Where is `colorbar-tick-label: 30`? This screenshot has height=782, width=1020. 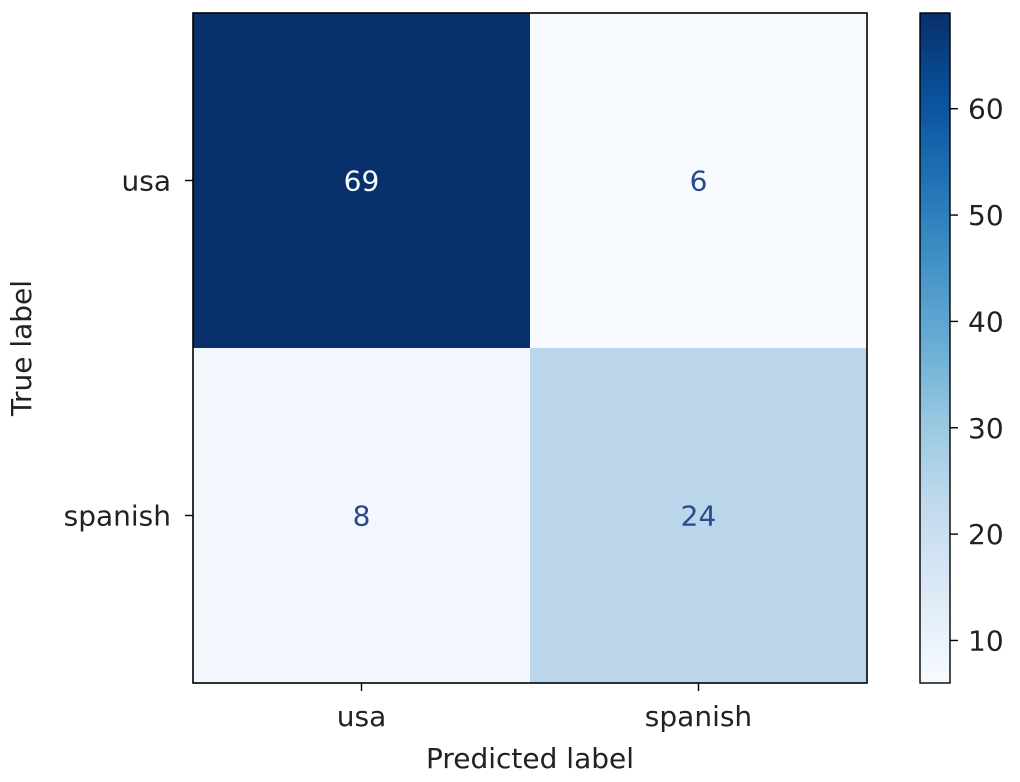
colorbar-tick-label: 30 is located at coordinates (986, 428).